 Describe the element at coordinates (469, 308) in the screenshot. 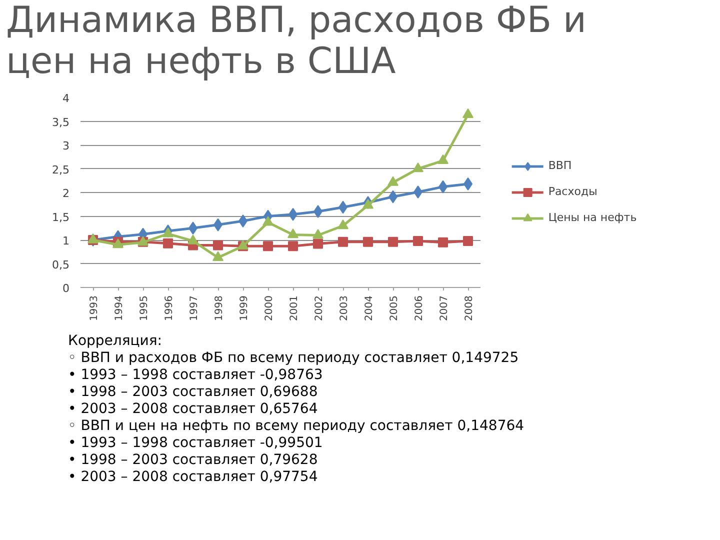

I see `x-tick-label: 2008` at that location.